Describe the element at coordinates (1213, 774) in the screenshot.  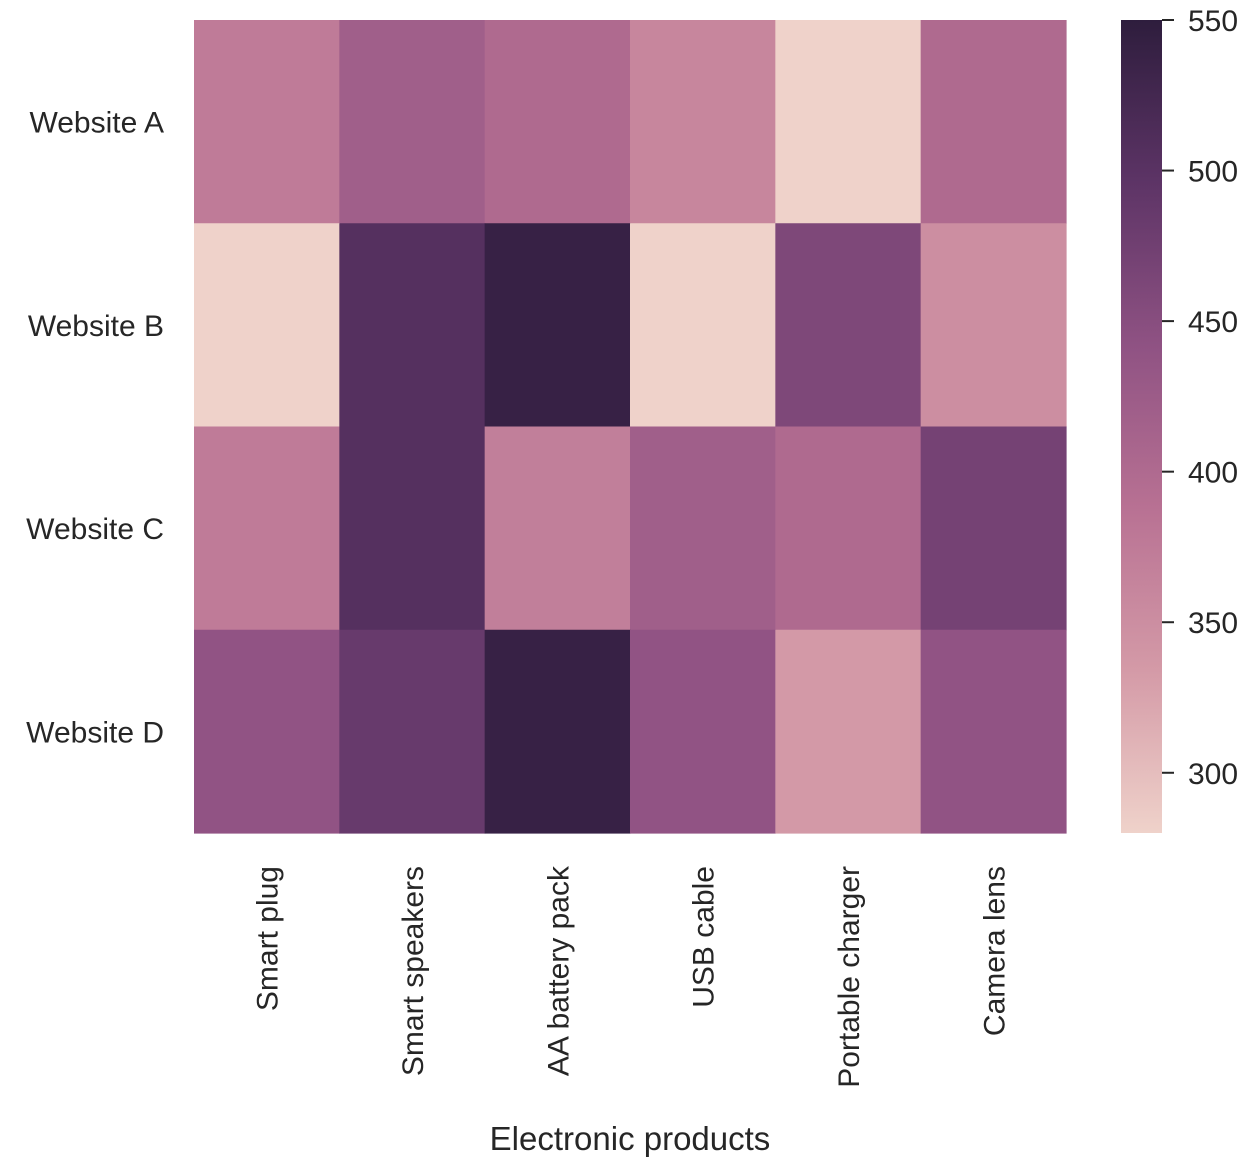
I see `colorbar-tick-label-300: 300` at that location.